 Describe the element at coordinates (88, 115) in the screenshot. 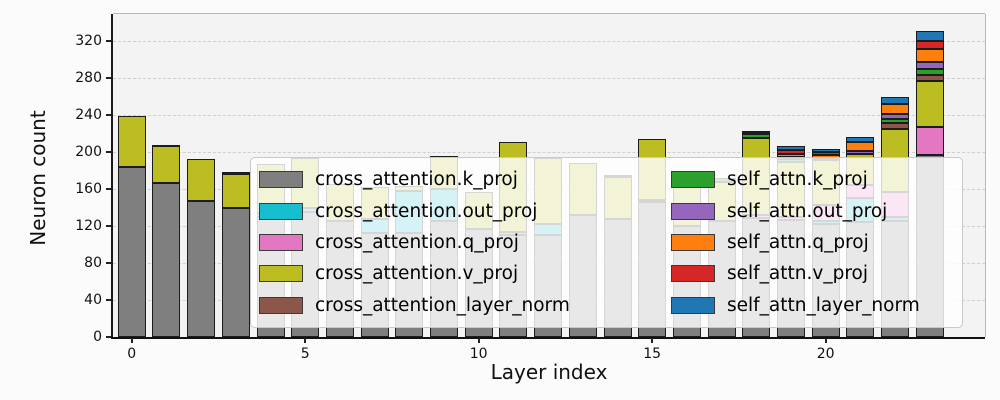

I see `y-tick-label-240: 240` at that location.